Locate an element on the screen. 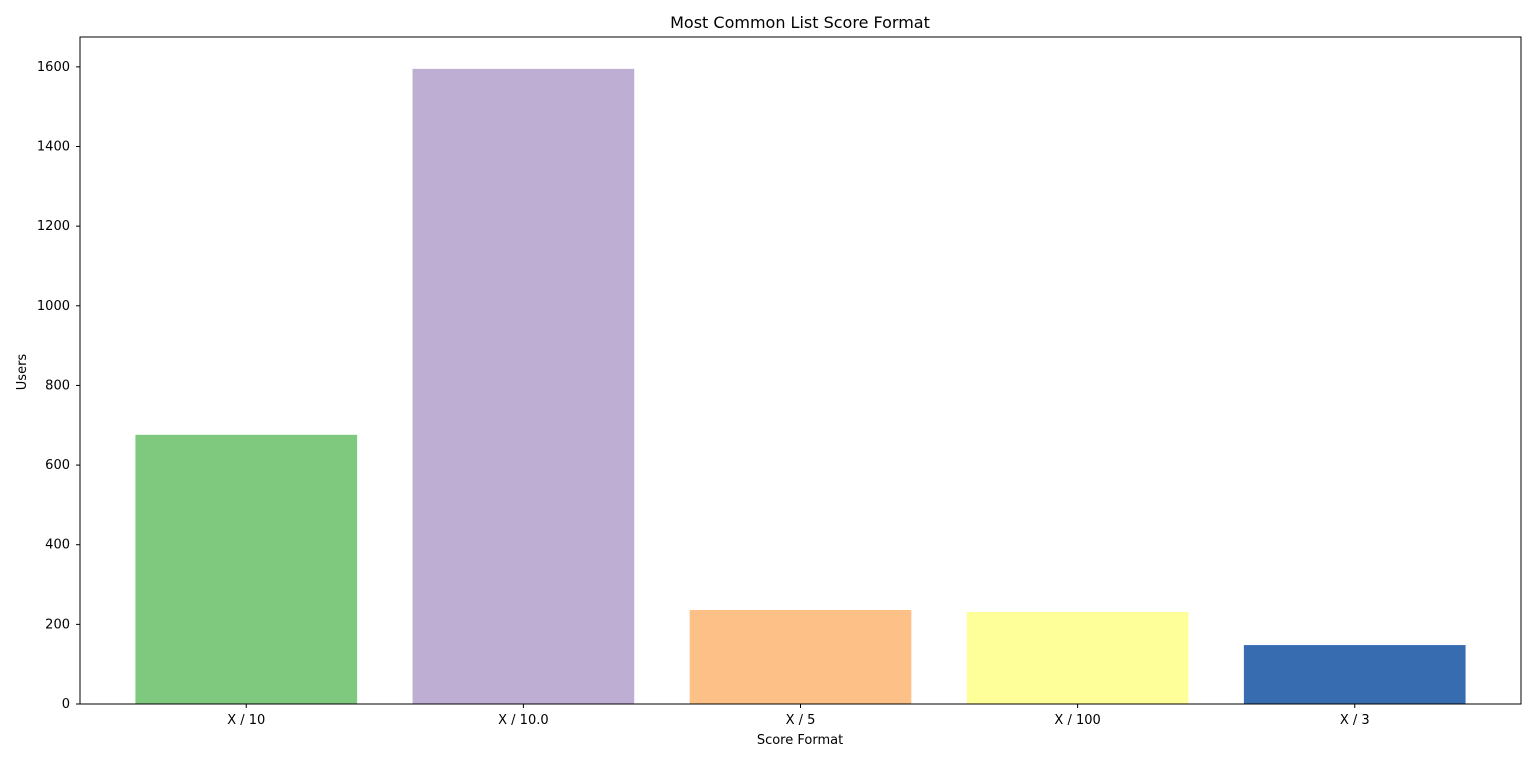 The height and width of the screenshot is (762, 1536). y-tick-label: 1200 is located at coordinates (53, 226).